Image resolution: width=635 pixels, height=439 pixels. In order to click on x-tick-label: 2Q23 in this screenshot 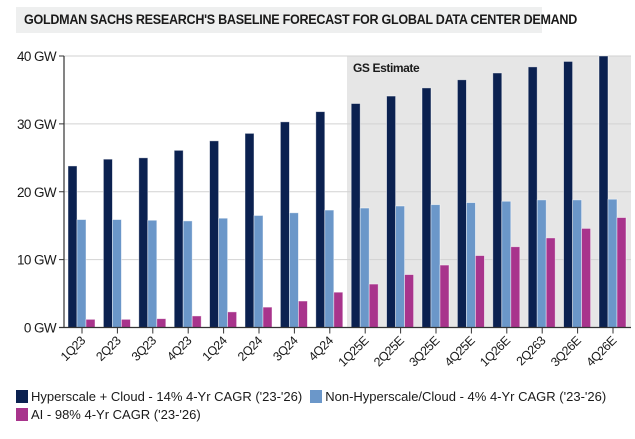, I will do `click(108, 348)`.